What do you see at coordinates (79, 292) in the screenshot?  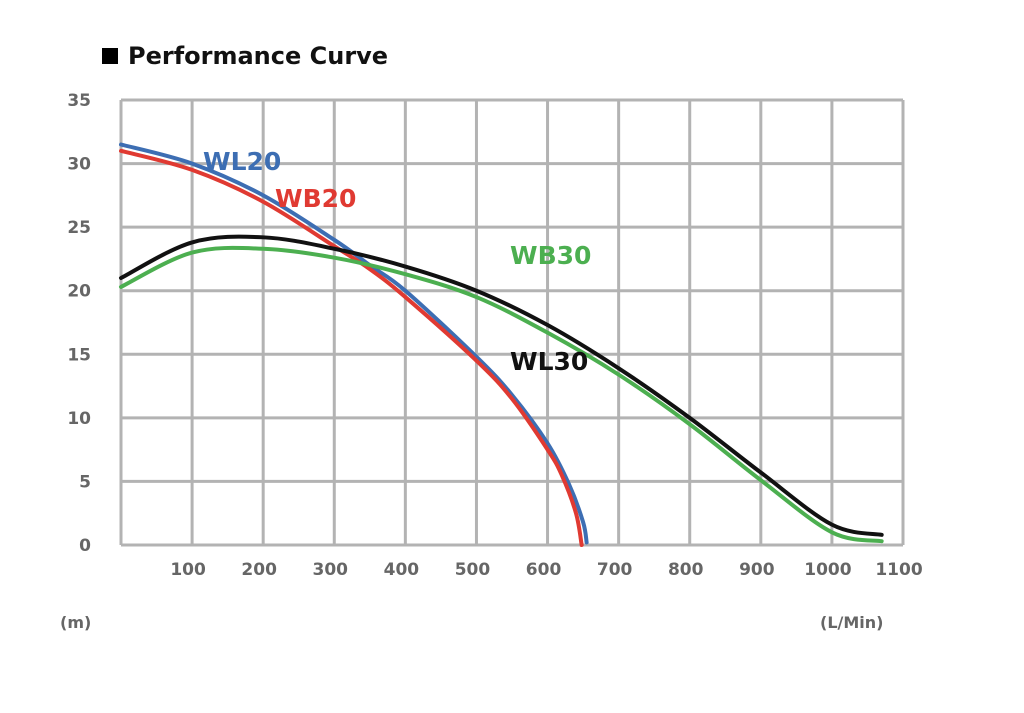 I see `y-tick-label: 20` at bounding box center [79, 292].